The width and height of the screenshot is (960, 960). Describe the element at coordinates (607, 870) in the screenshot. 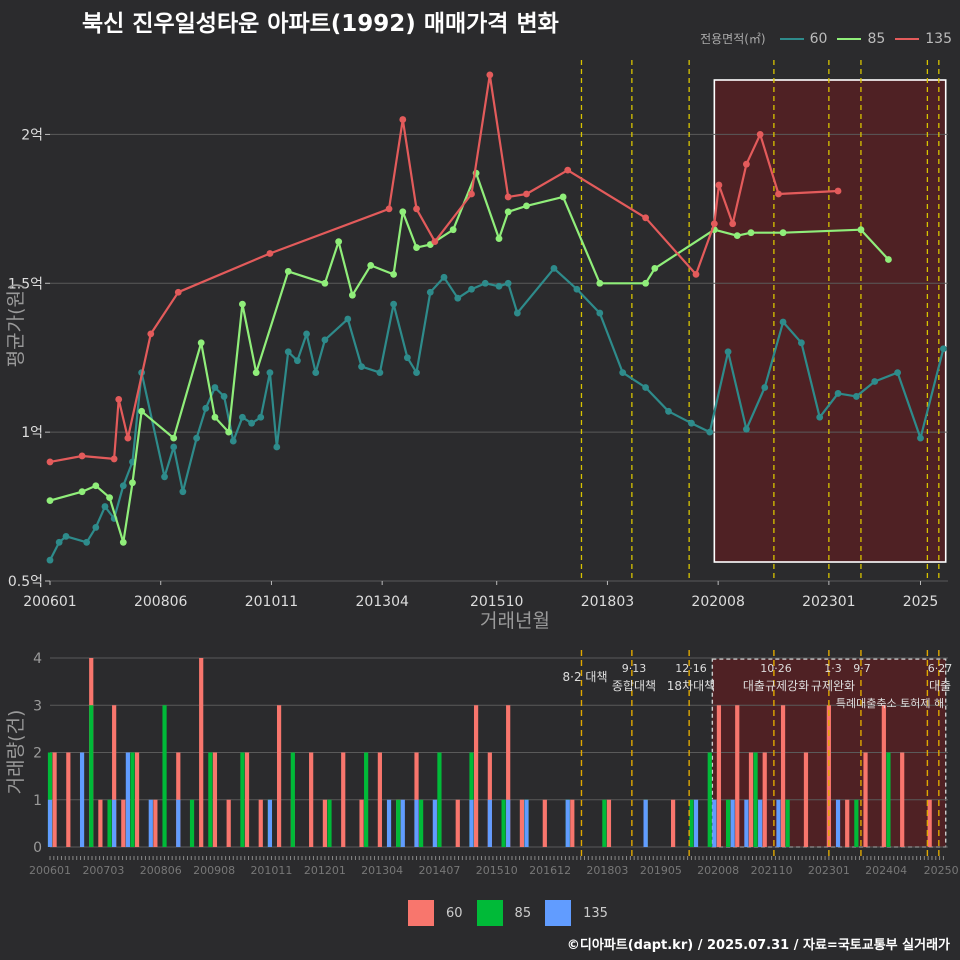

I see `volume-x-tick-label: 201803` at that location.